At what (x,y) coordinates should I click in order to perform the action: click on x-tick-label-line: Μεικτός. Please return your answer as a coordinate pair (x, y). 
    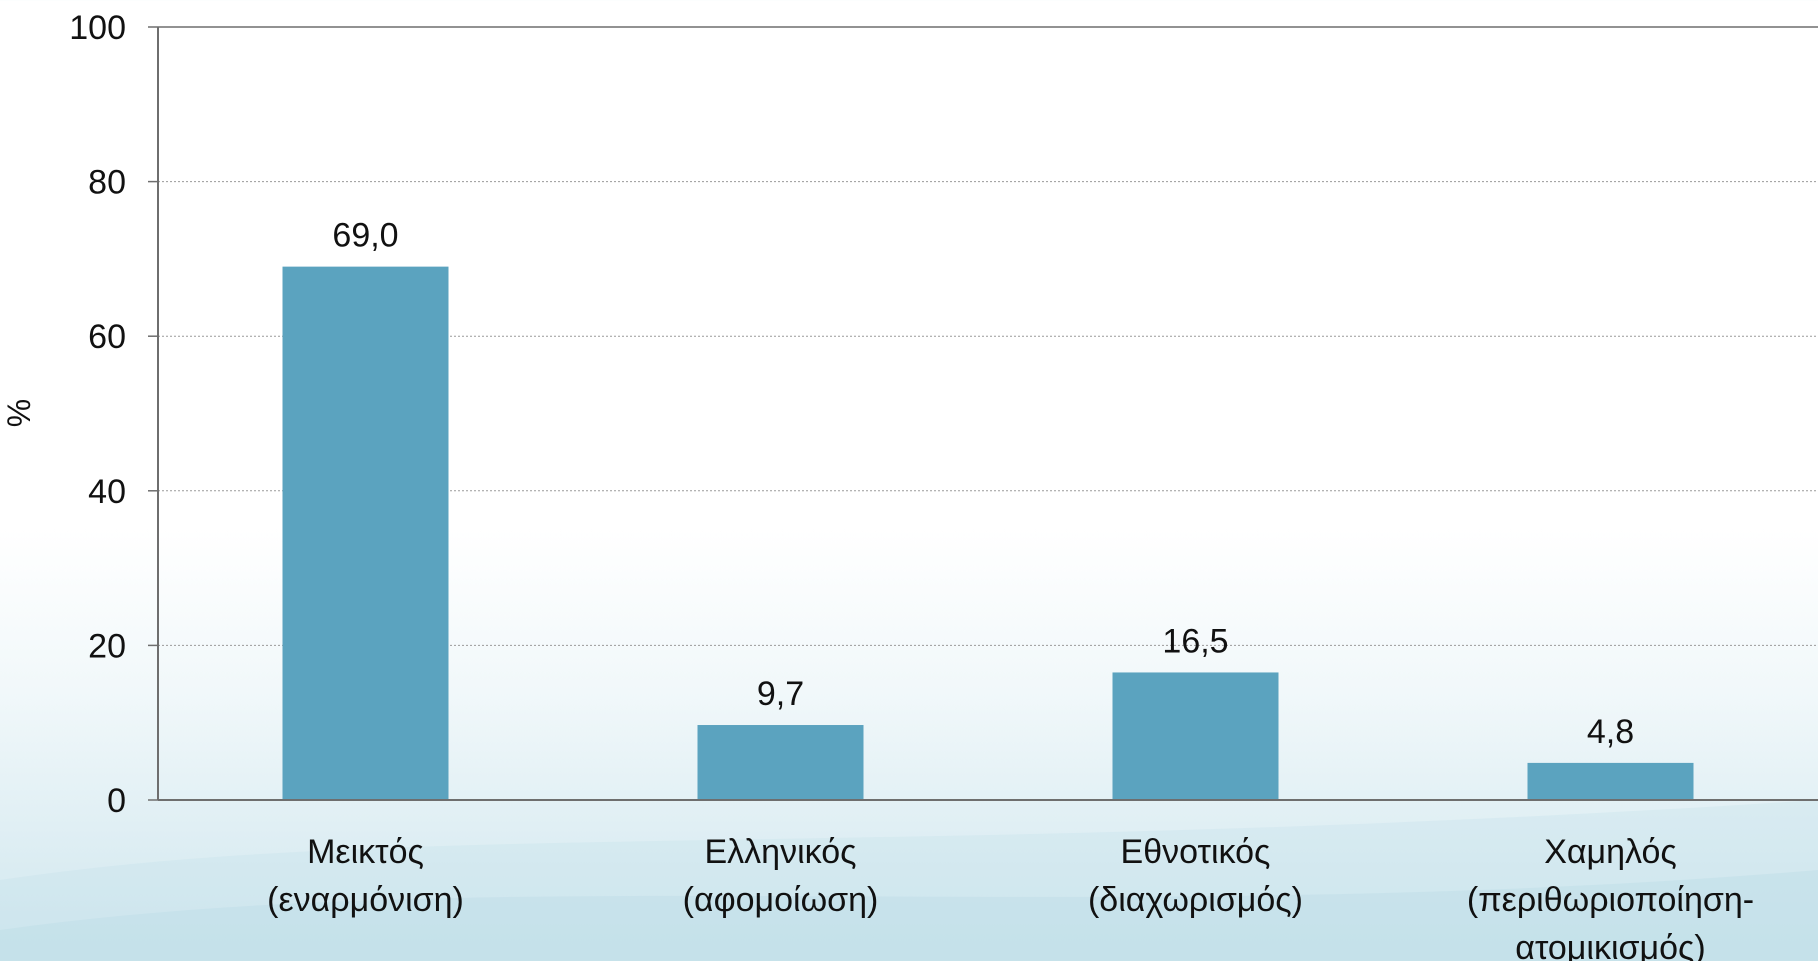
    Looking at the image, I should click on (365, 852).